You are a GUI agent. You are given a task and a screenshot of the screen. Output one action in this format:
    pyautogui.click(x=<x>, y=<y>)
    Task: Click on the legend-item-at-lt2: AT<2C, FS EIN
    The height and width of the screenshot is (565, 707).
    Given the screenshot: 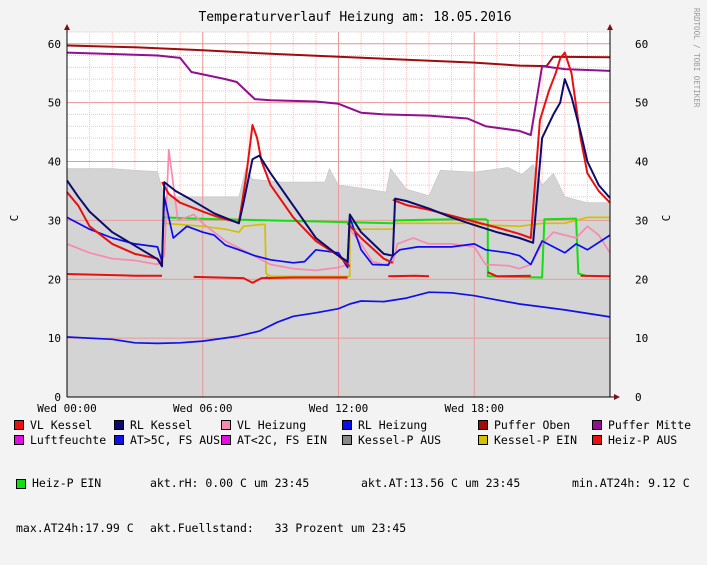 What is the action you would take?
    pyautogui.click(x=281, y=440)
    